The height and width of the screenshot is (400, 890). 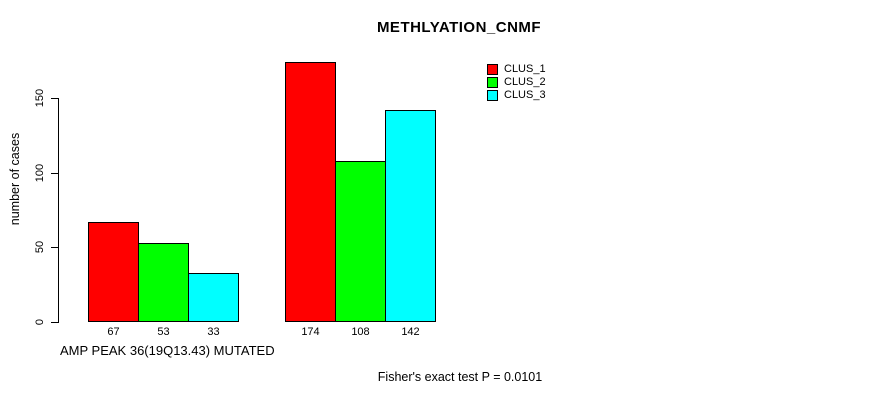 What do you see at coordinates (167, 350) in the screenshot?
I see `x-axis-label: AMP PEAK 36(19Q13.43) MUTATED` at bounding box center [167, 350].